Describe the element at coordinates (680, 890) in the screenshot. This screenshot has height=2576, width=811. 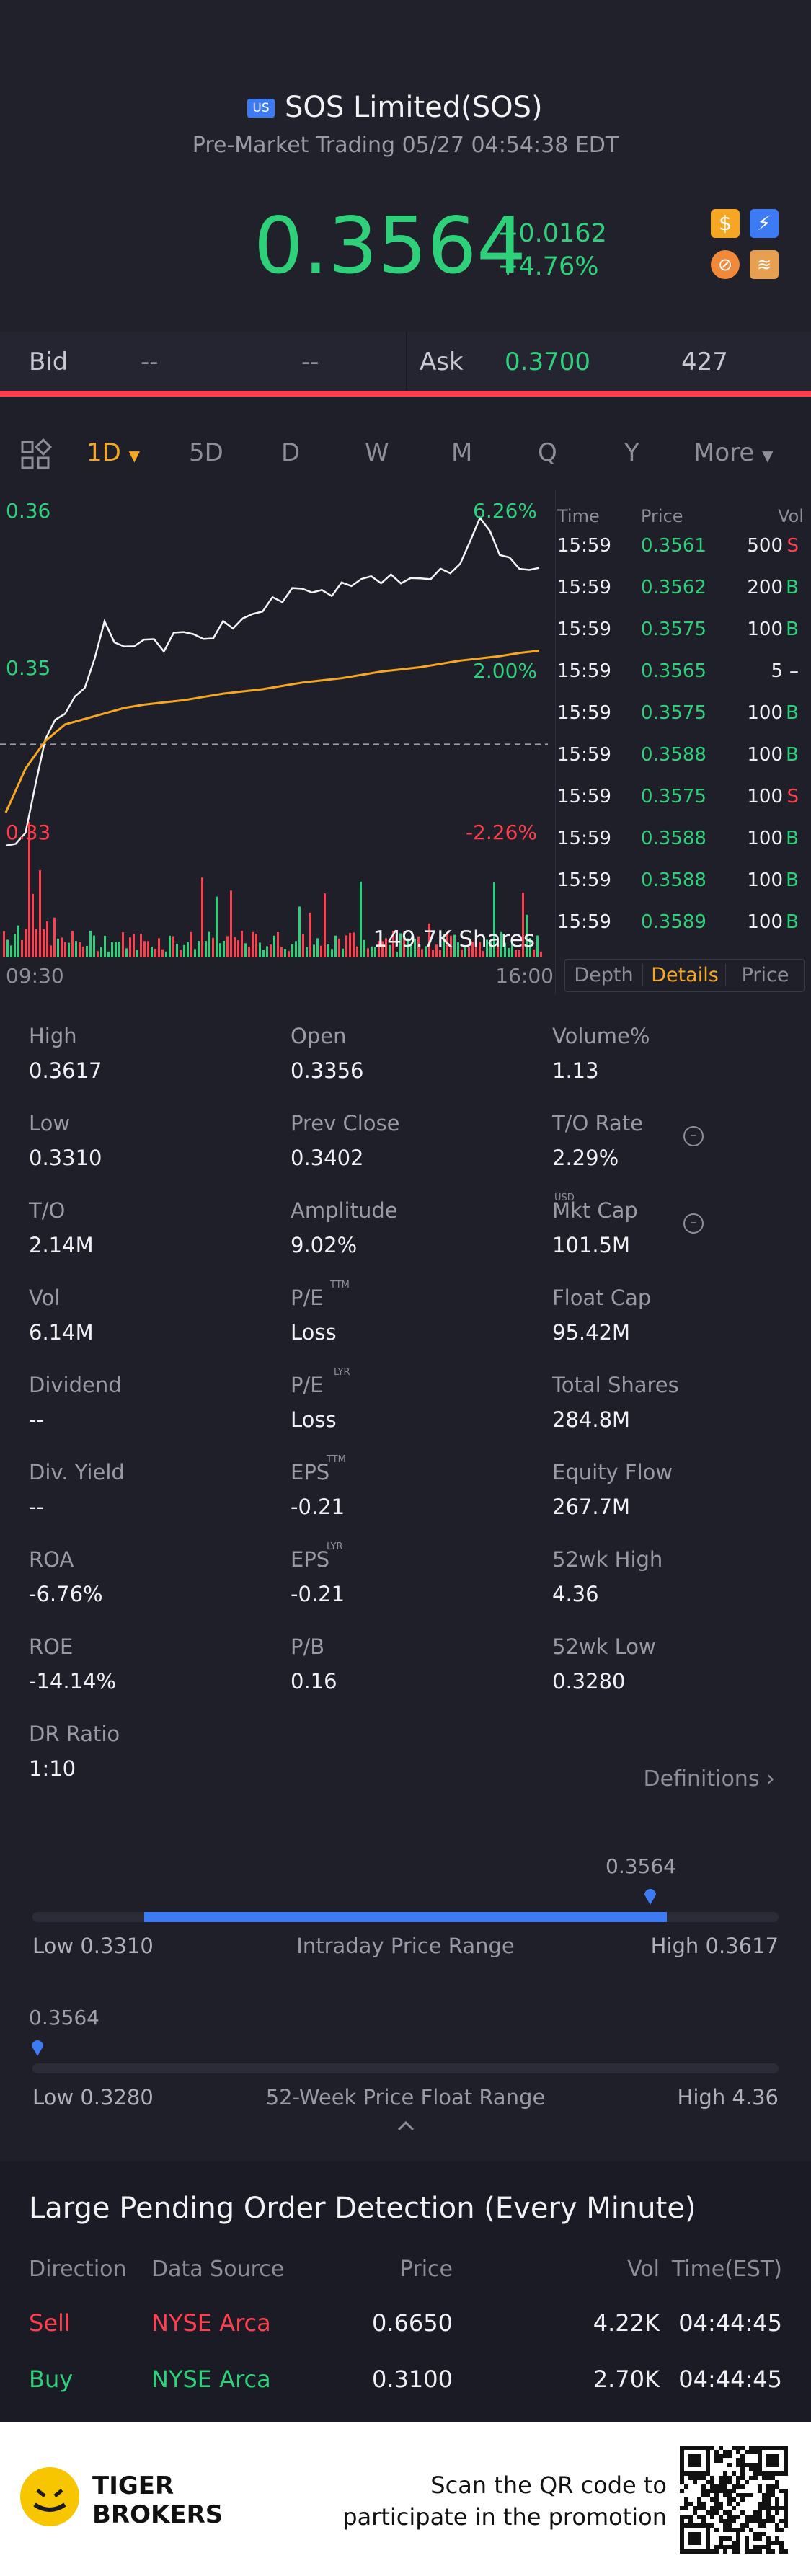
I see `tick-row: 15:59 0.3588 100 B` at that location.